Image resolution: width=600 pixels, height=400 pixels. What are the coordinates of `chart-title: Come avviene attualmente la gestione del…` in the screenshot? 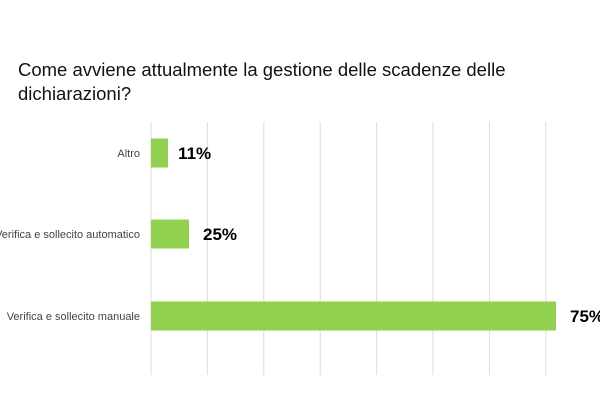 It's located at (262, 81).